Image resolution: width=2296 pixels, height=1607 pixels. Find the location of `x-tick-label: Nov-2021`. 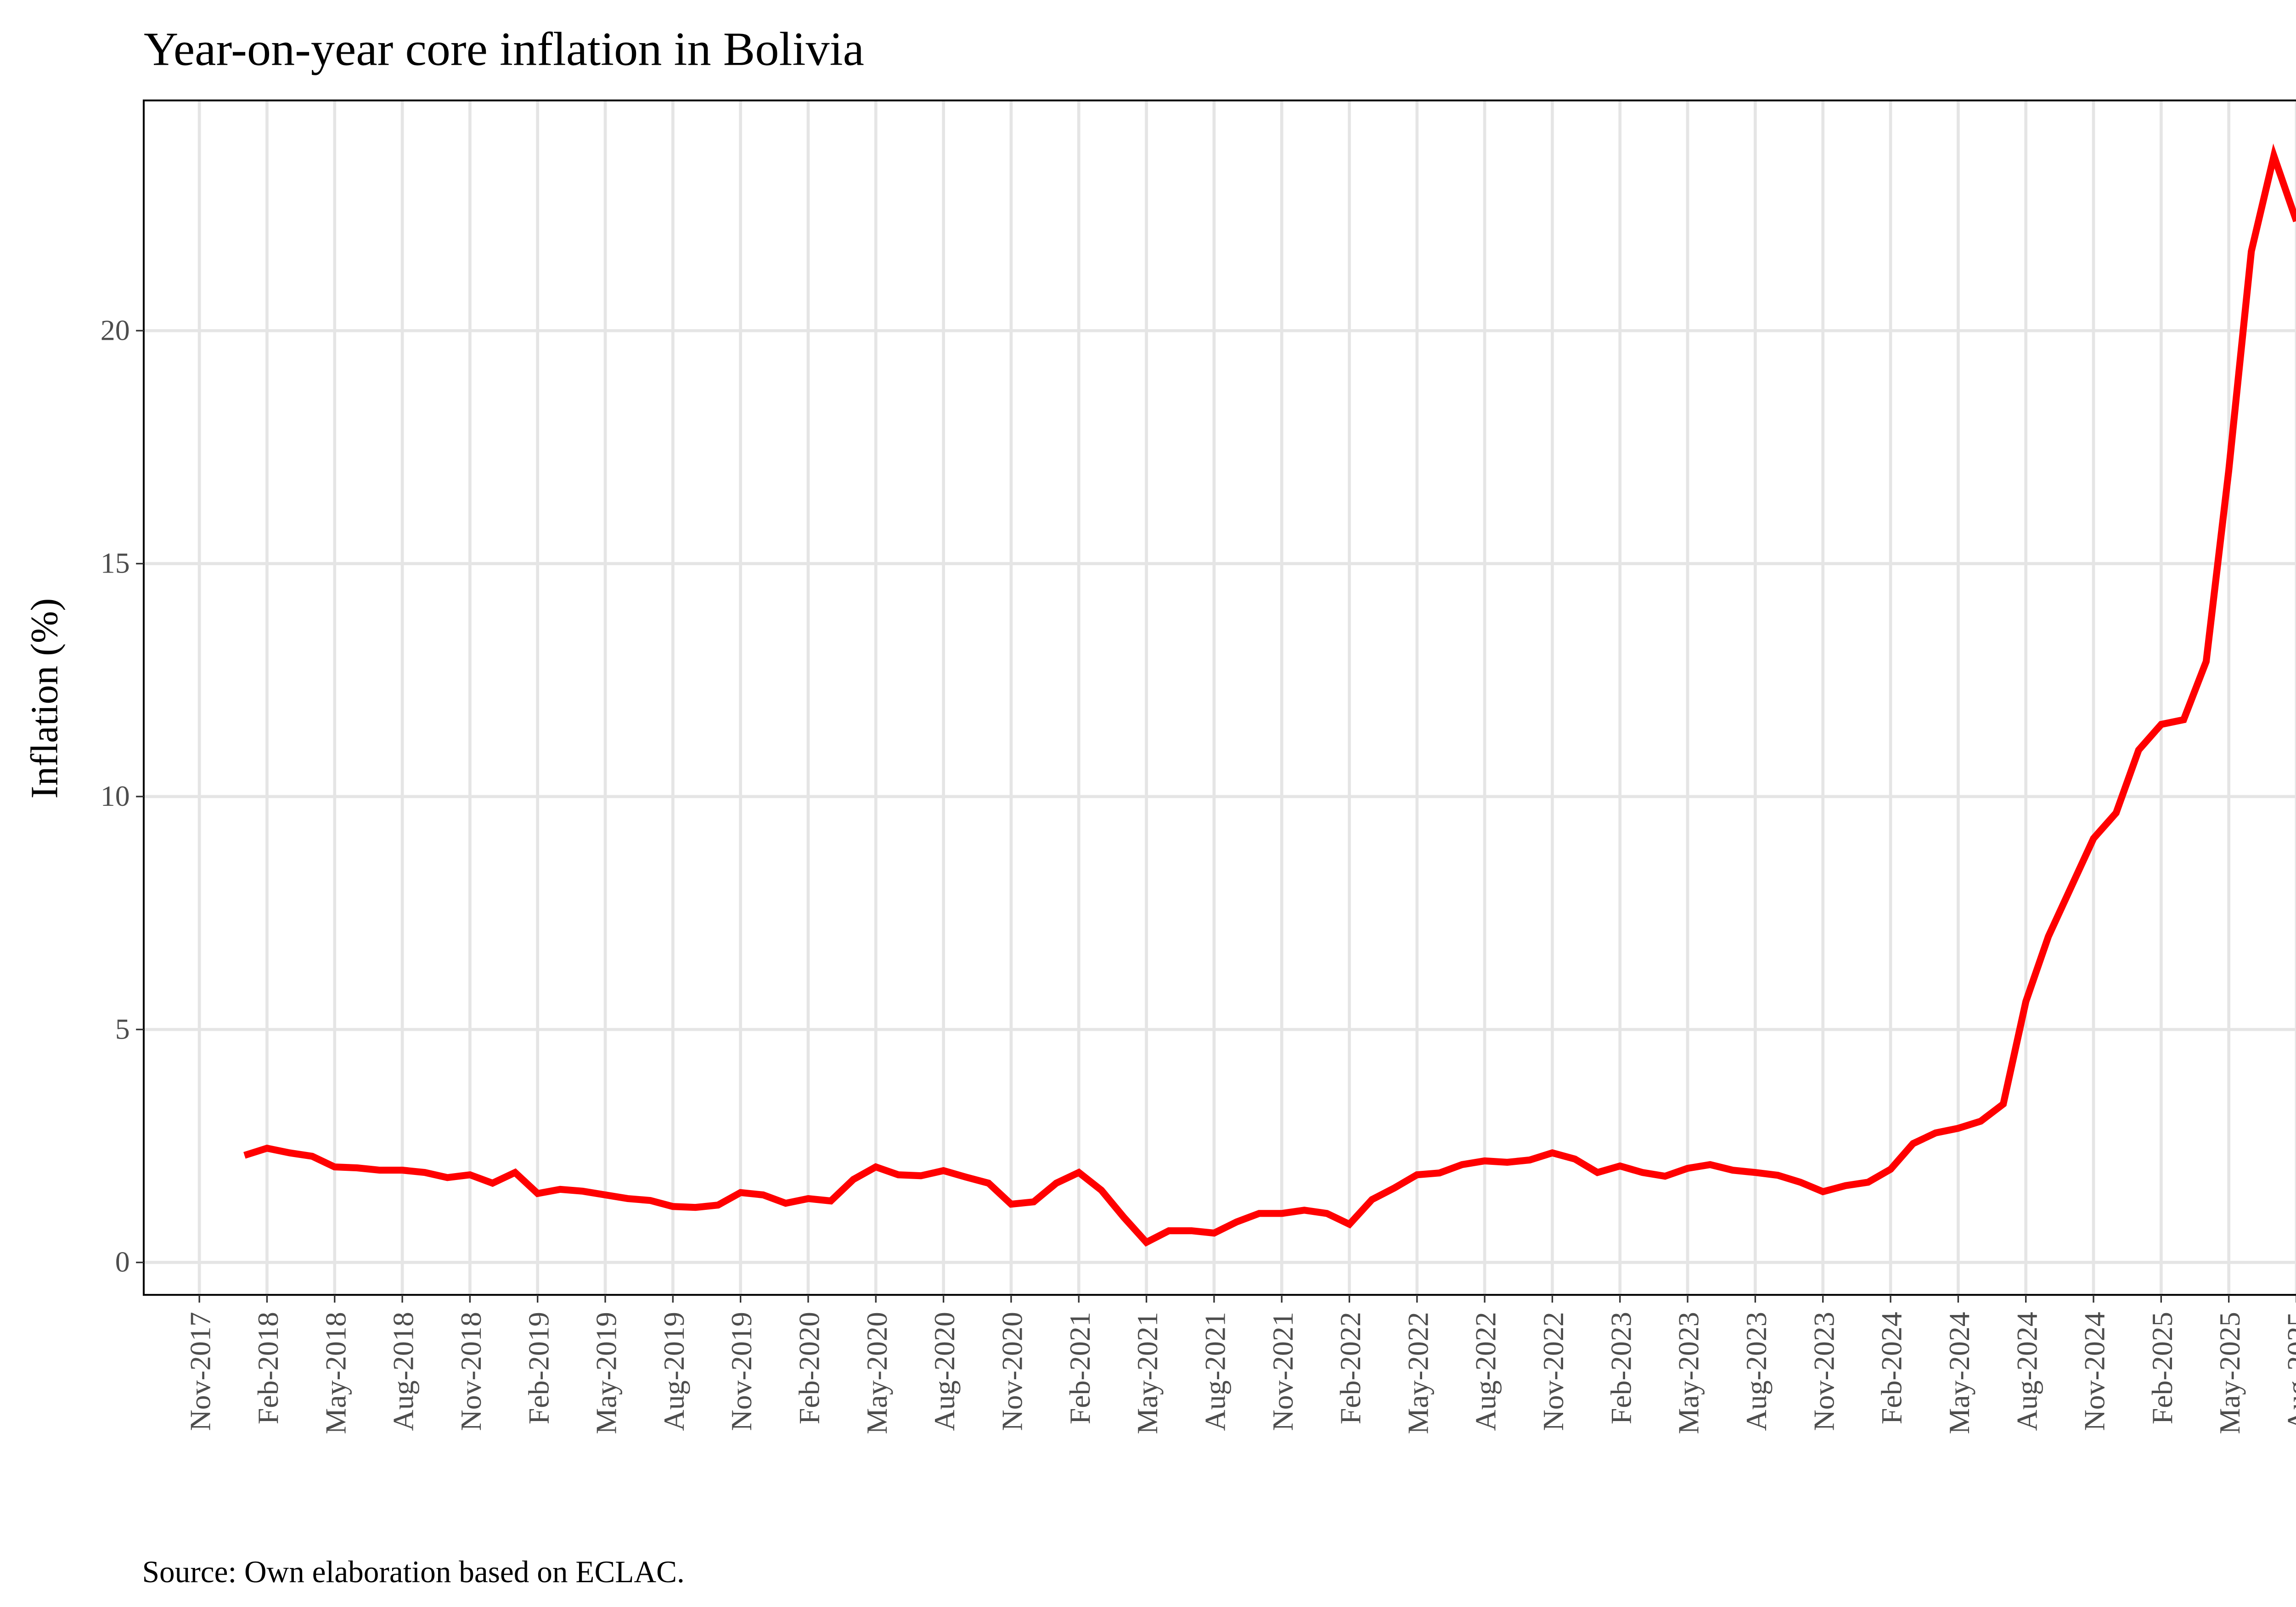

x-tick-label: Nov-2021 is located at coordinates (1282, 1371).